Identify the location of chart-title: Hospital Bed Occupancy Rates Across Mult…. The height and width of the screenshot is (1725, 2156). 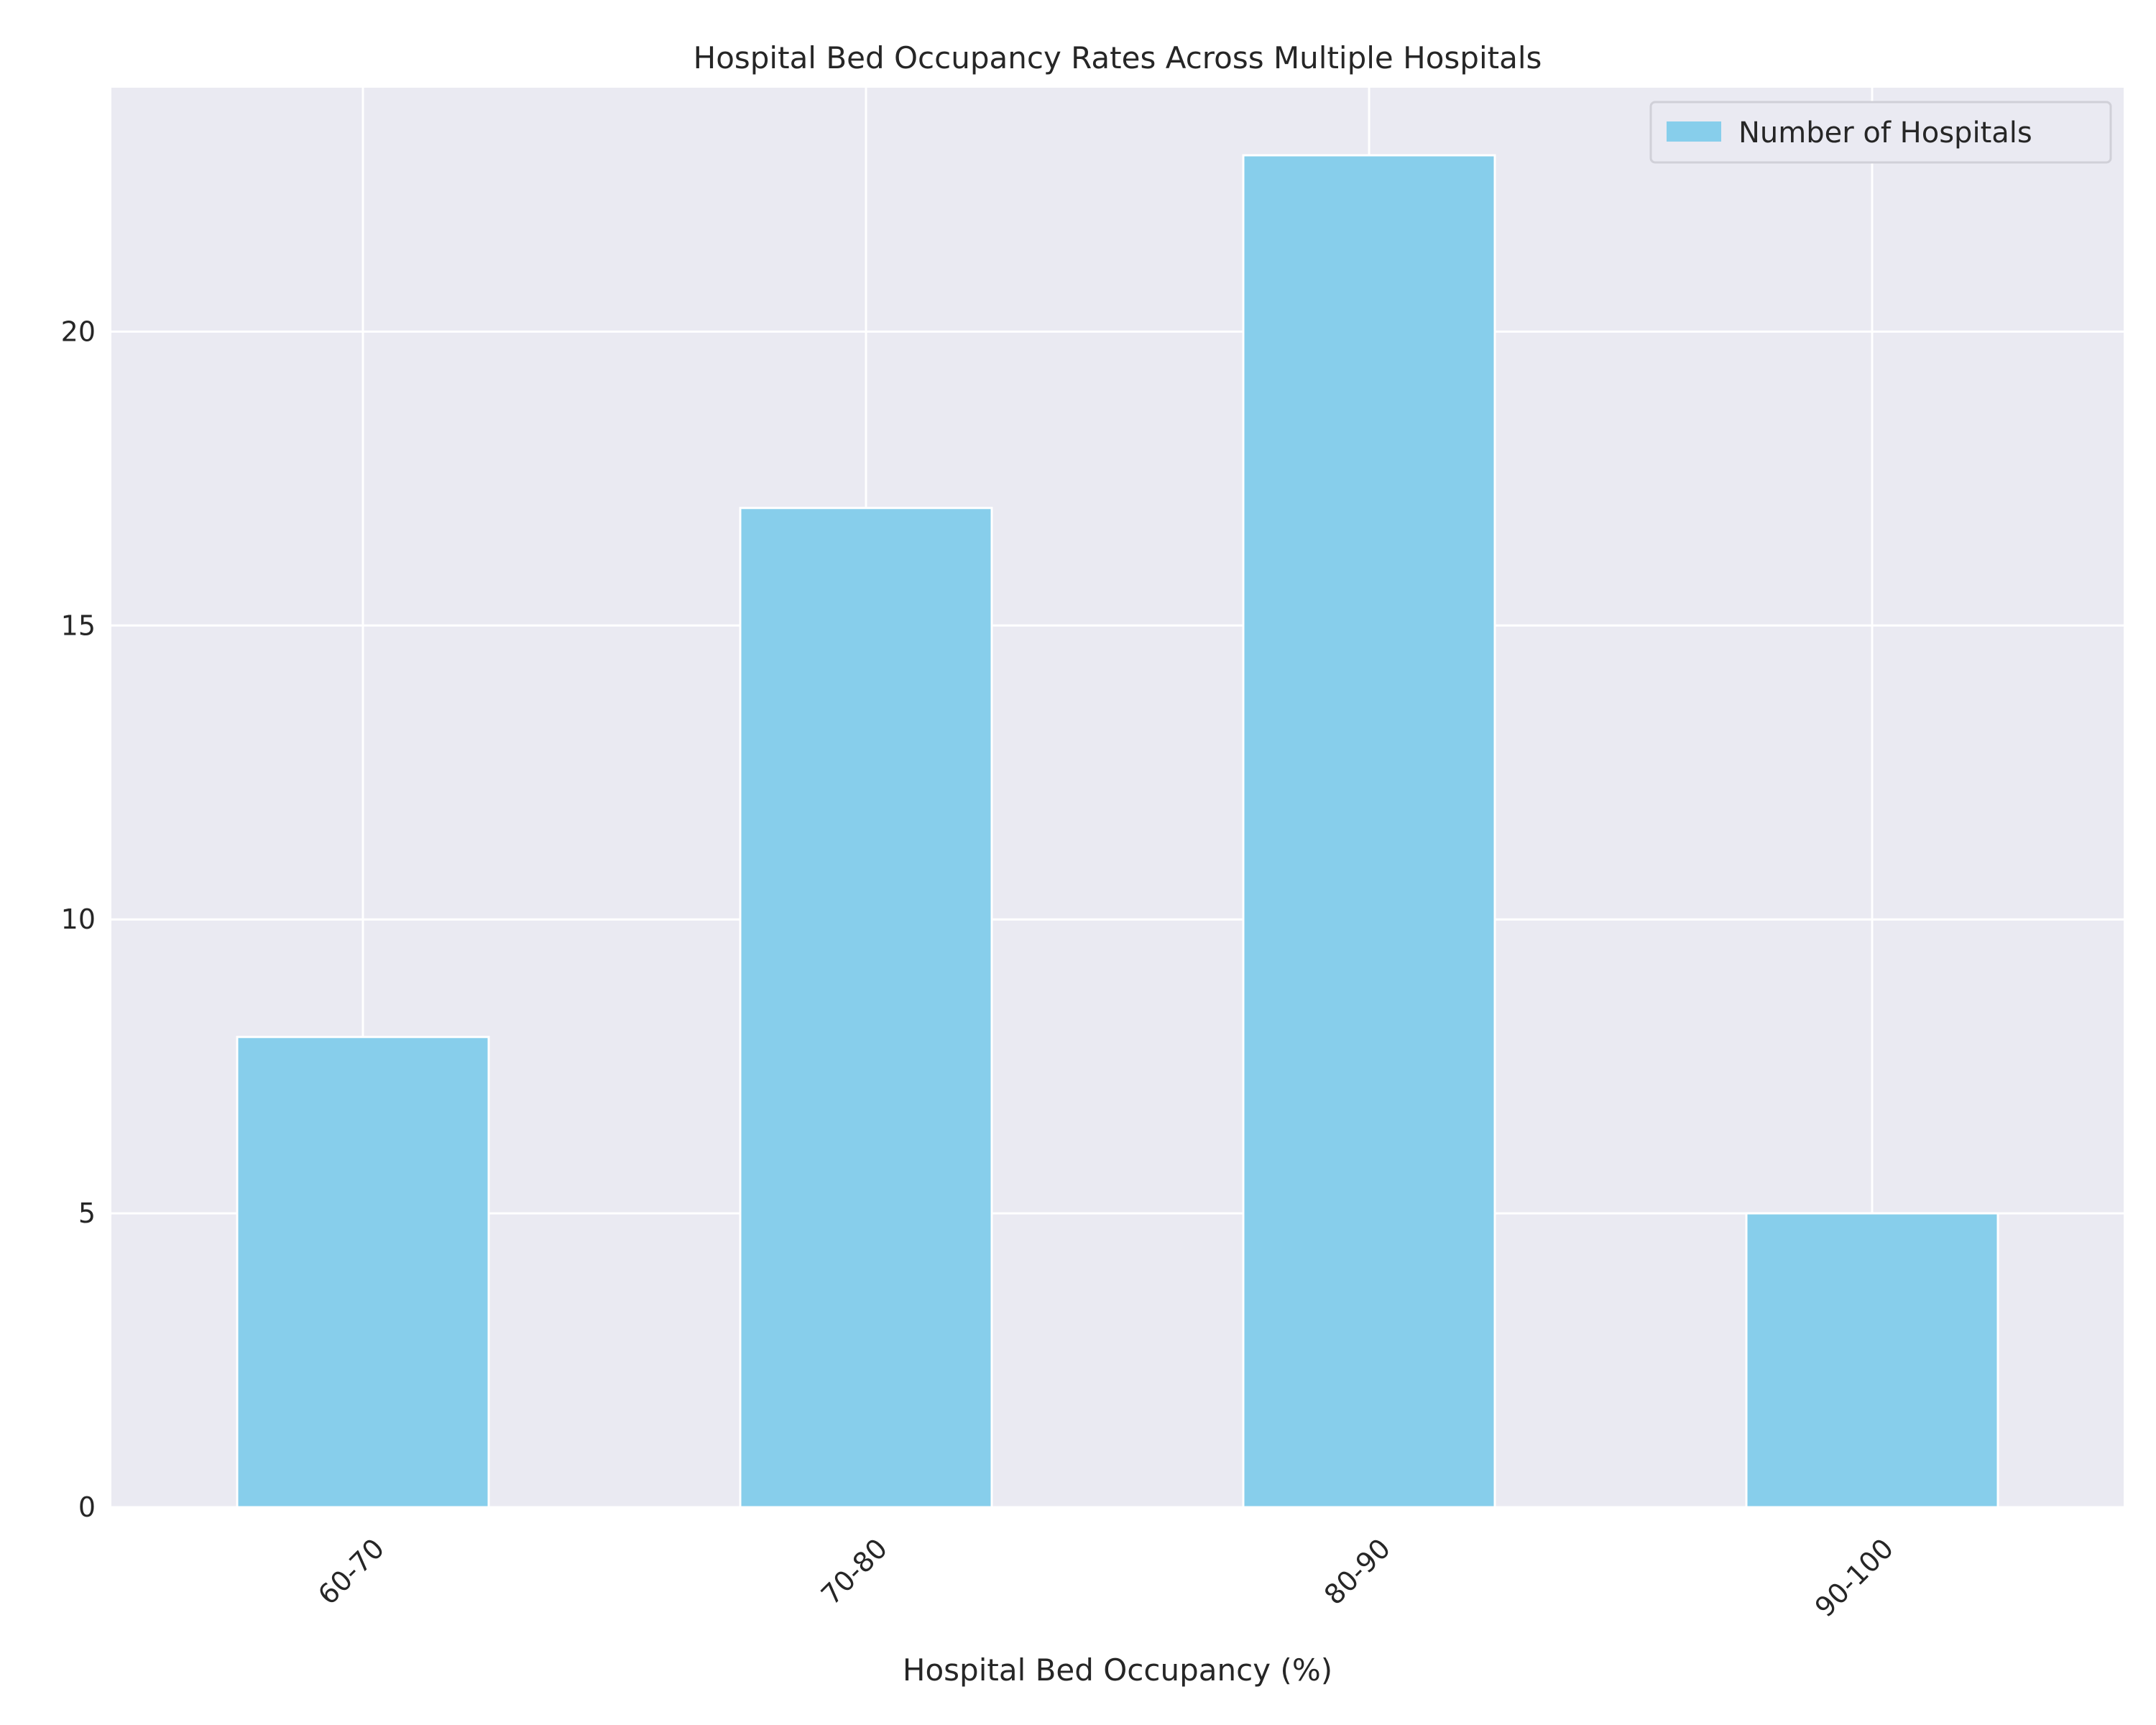
(1118, 57).